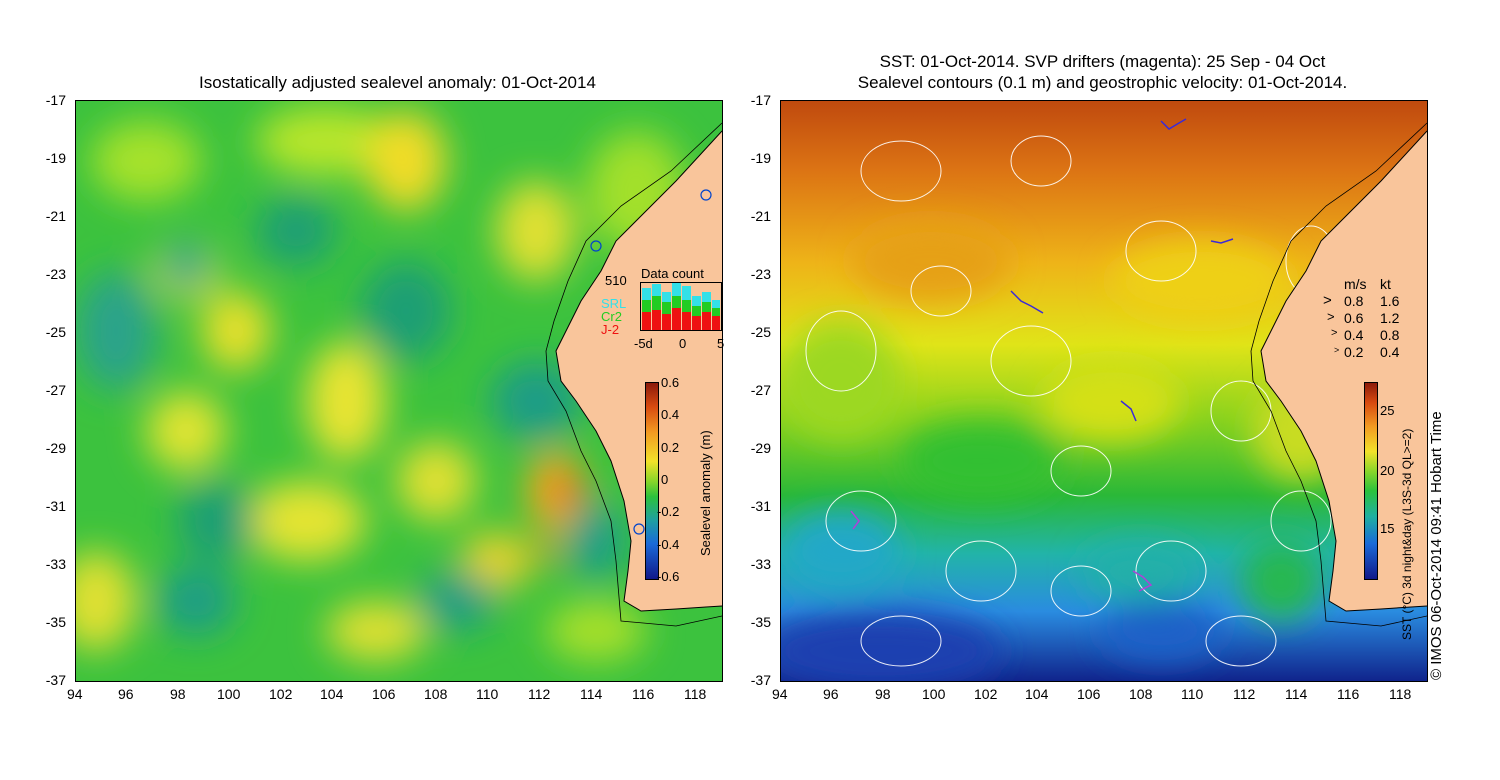  I want to click on left-y-tick: -23, so click(55, 274).